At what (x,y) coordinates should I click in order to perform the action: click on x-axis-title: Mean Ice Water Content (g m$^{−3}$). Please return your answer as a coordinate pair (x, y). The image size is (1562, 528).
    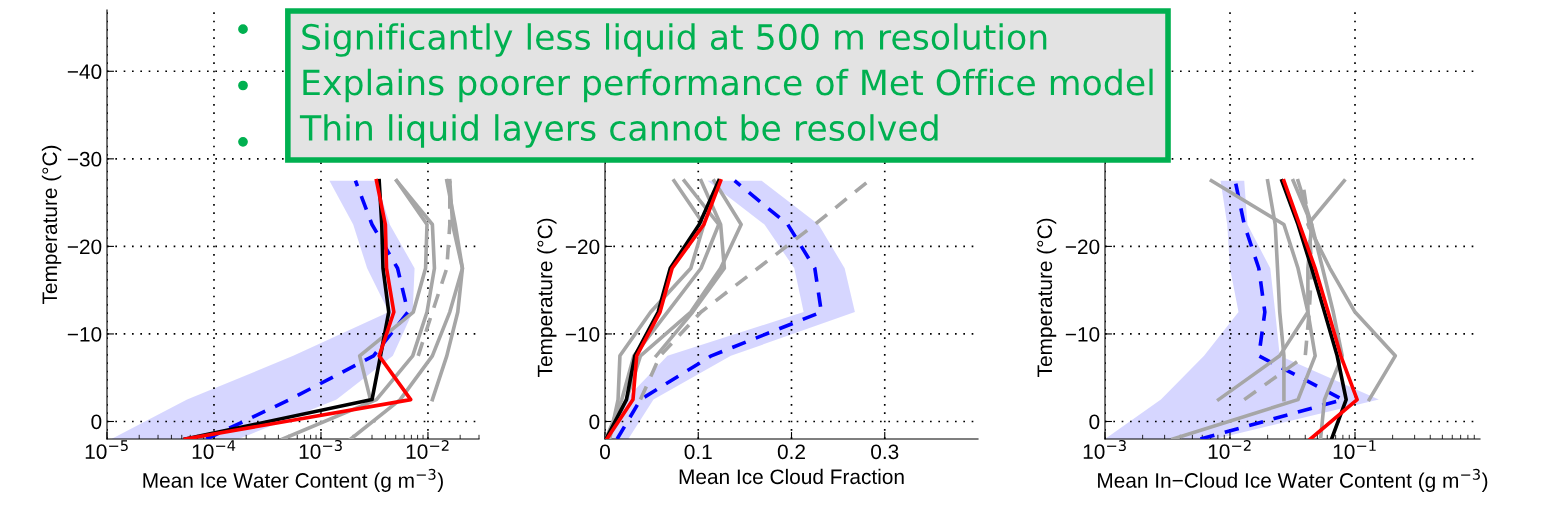
    Looking at the image, I should click on (293, 480).